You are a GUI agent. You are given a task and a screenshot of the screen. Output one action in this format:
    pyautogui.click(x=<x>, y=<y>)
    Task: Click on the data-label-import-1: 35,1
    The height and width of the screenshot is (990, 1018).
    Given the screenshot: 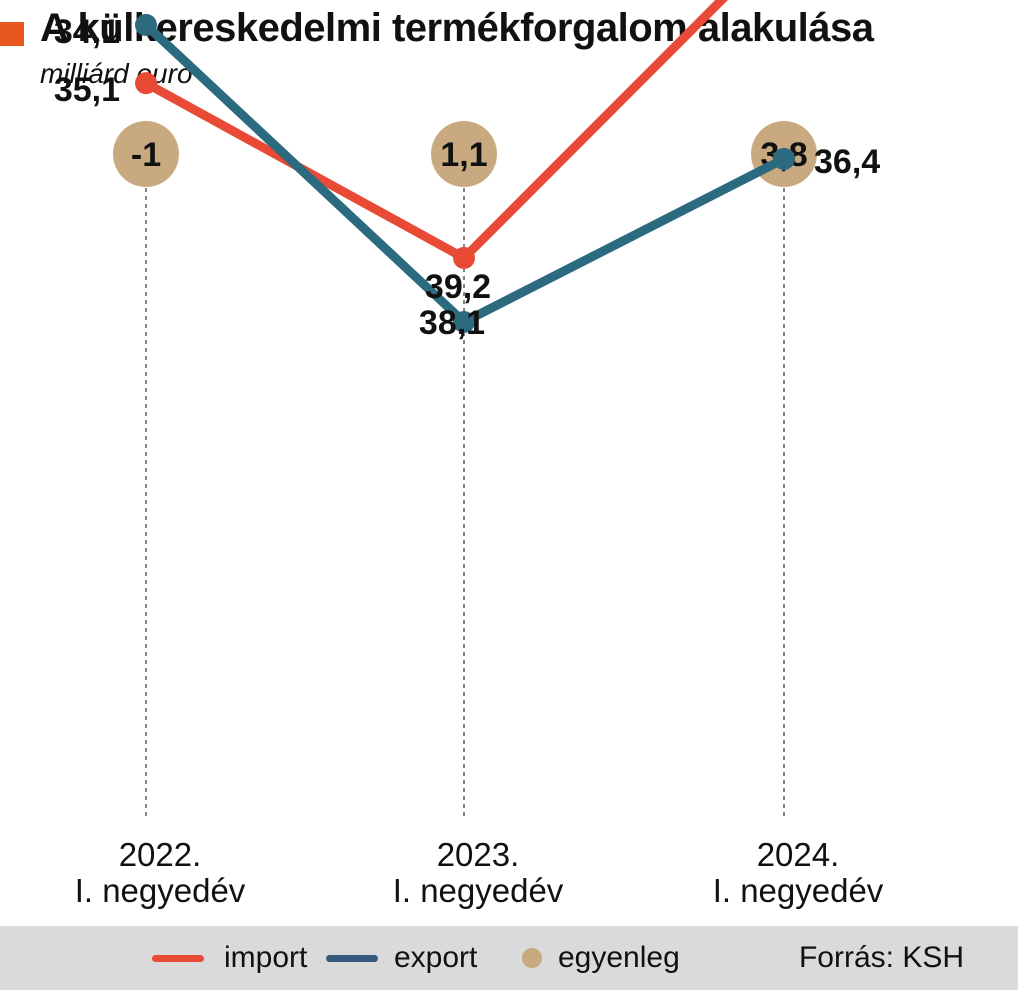 What is the action you would take?
    pyautogui.click(x=87, y=90)
    